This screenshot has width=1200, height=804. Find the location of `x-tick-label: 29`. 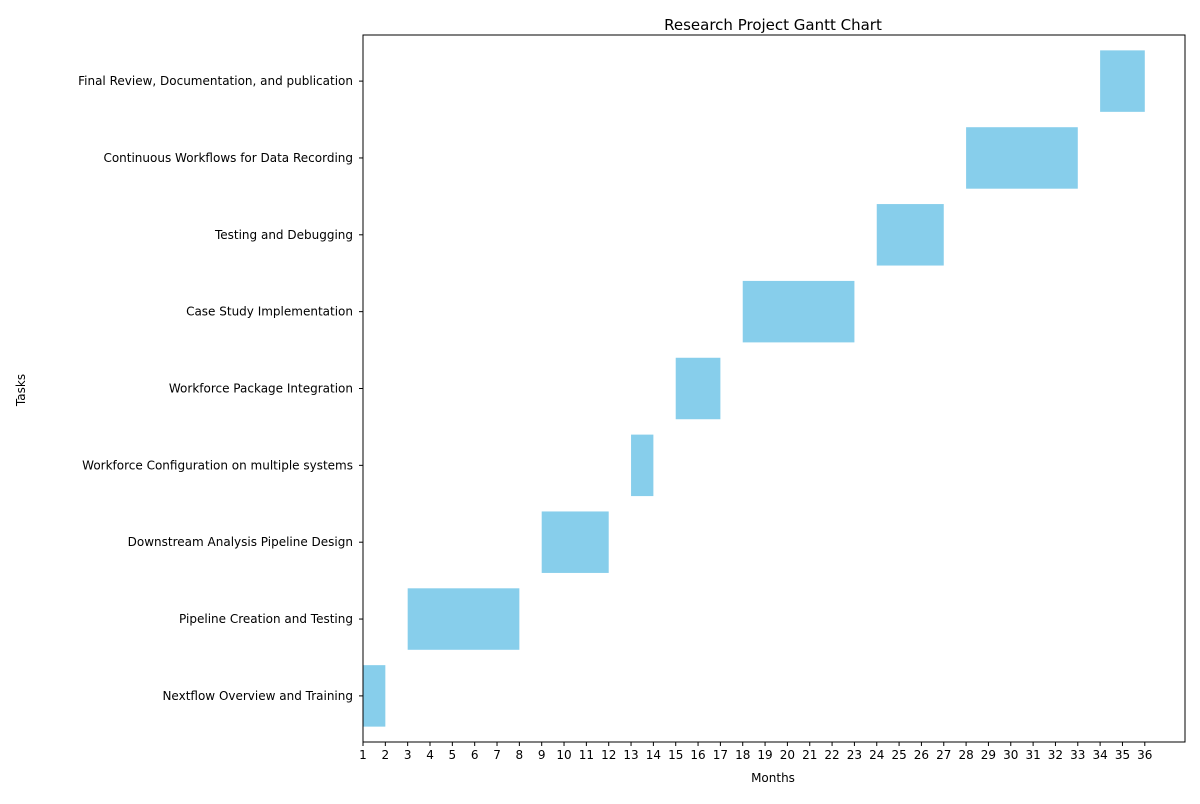

x-tick-label: 29 is located at coordinates (988, 755).